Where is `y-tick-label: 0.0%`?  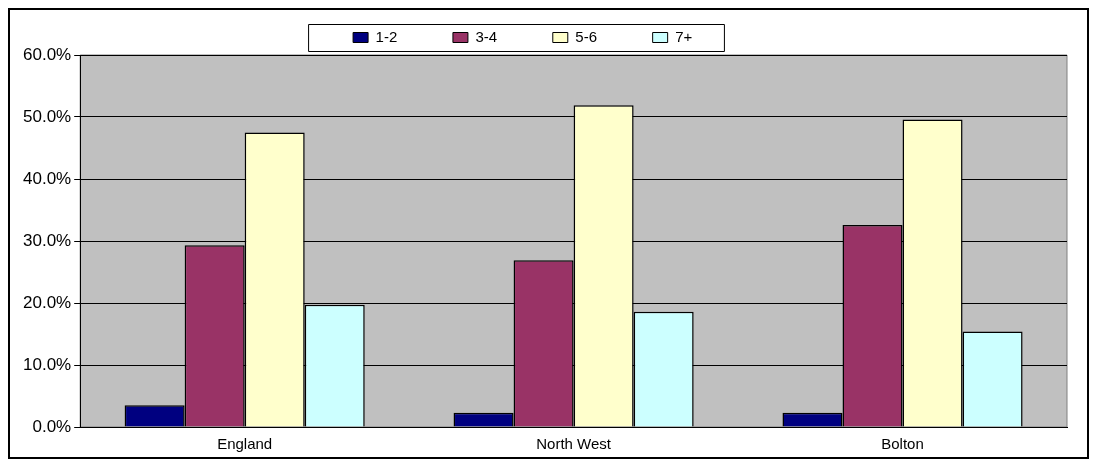 y-tick-label: 0.0% is located at coordinates (52, 426).